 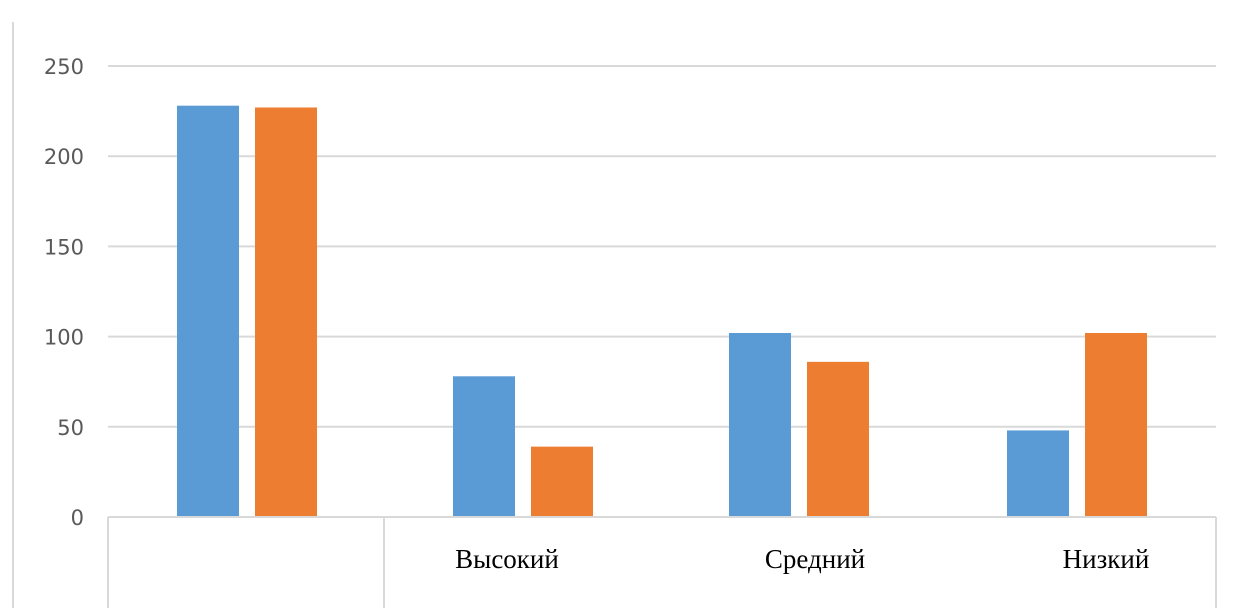 I want to click on x-category-label: Высокий, so click(x=507, y=559).